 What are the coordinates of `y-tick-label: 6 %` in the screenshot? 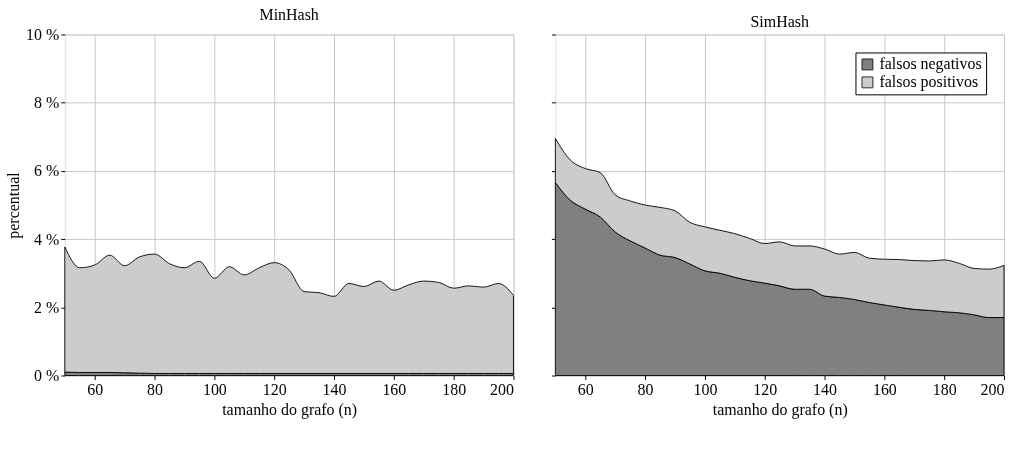 It's located at (47, 171).